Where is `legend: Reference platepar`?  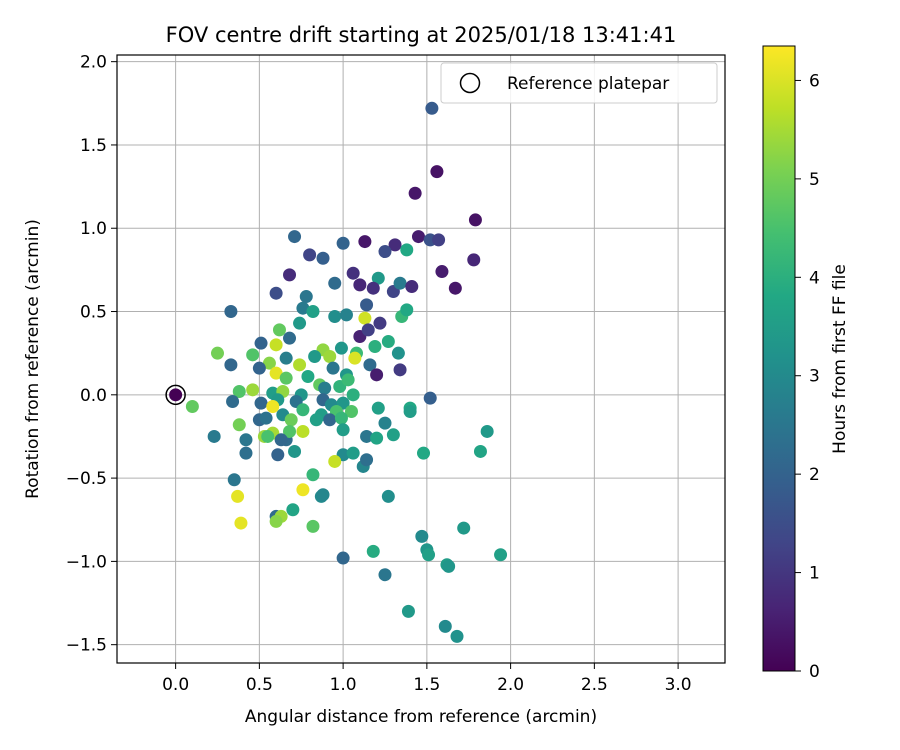
legend: Reference platepar is located at coordinates (579, 83).